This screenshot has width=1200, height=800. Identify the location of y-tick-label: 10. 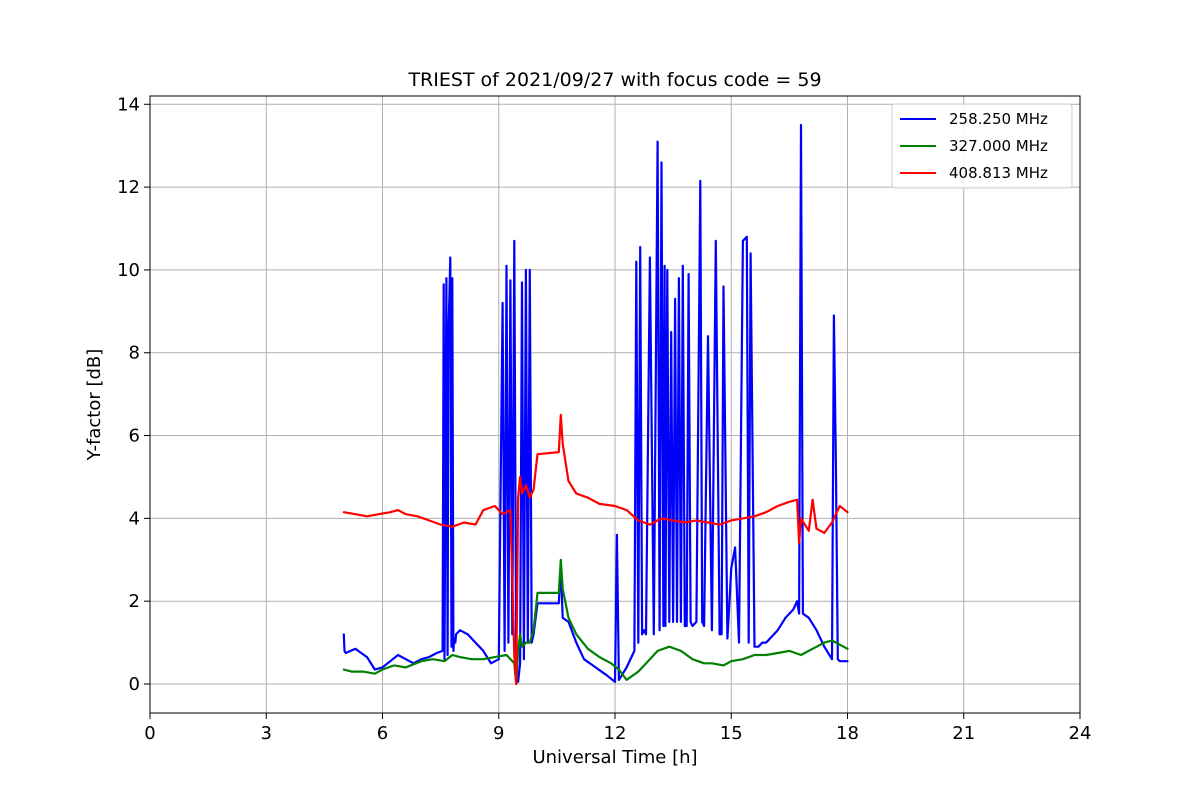
(128, 270).